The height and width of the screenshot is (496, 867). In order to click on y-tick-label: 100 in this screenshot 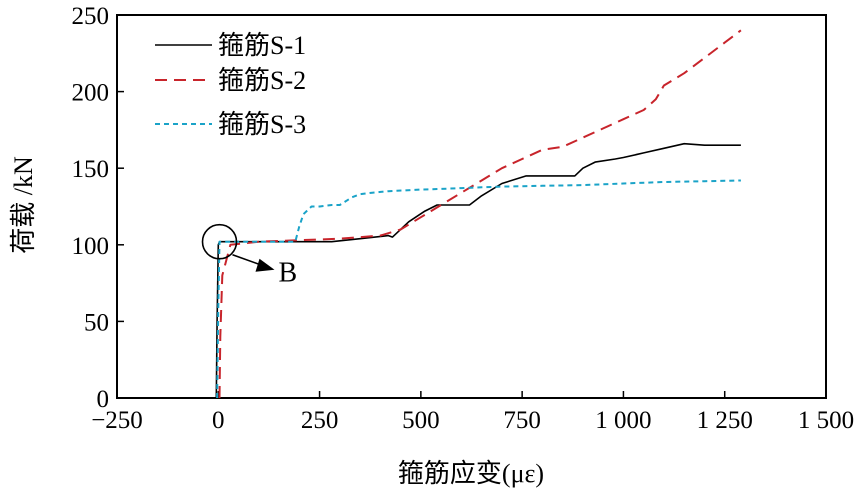, I will do `click(91, 246)`.